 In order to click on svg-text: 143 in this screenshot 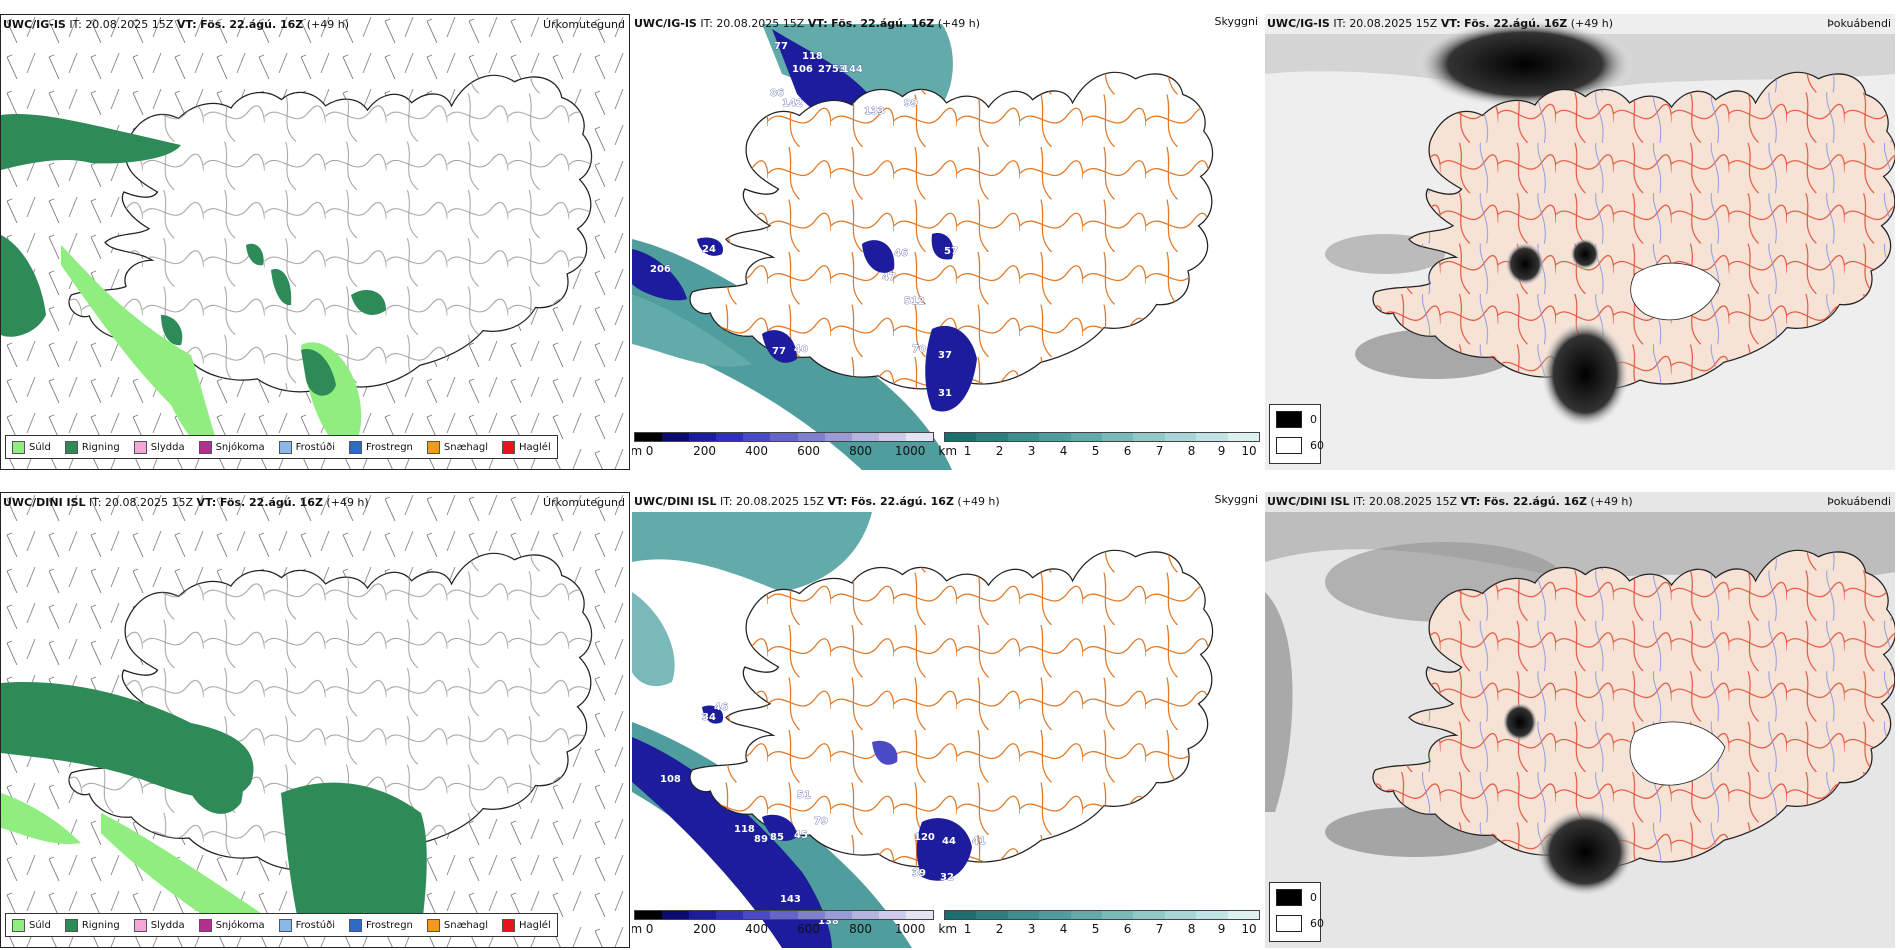, I will do `click(790, 899)`.